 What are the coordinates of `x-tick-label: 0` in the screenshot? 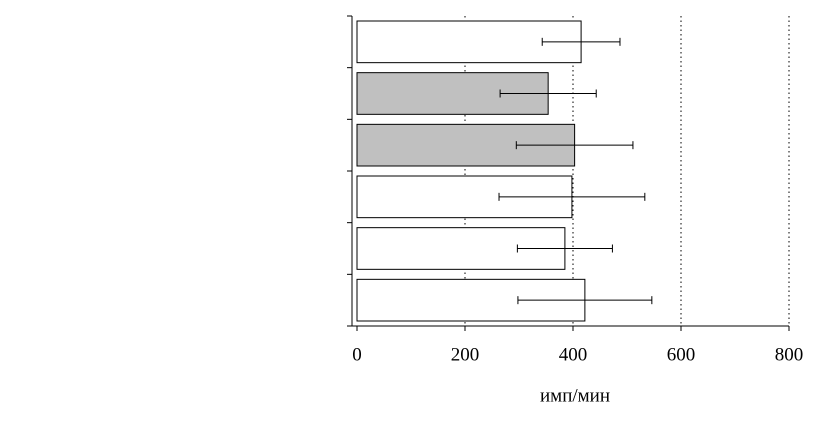 It's located at (357, 354).